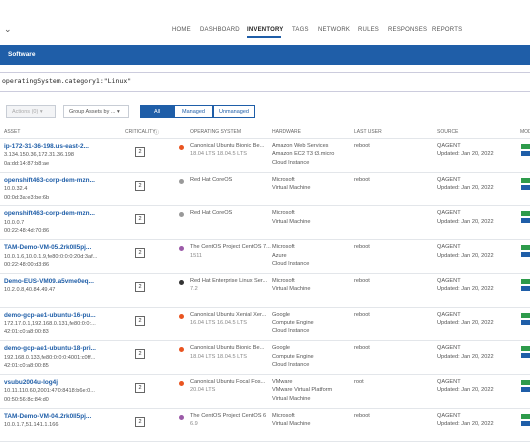  What do you see at coordinates (8, 29) in the screenshot?
I see `menu-chevron: ⌄` at bounding box center [8, 29].